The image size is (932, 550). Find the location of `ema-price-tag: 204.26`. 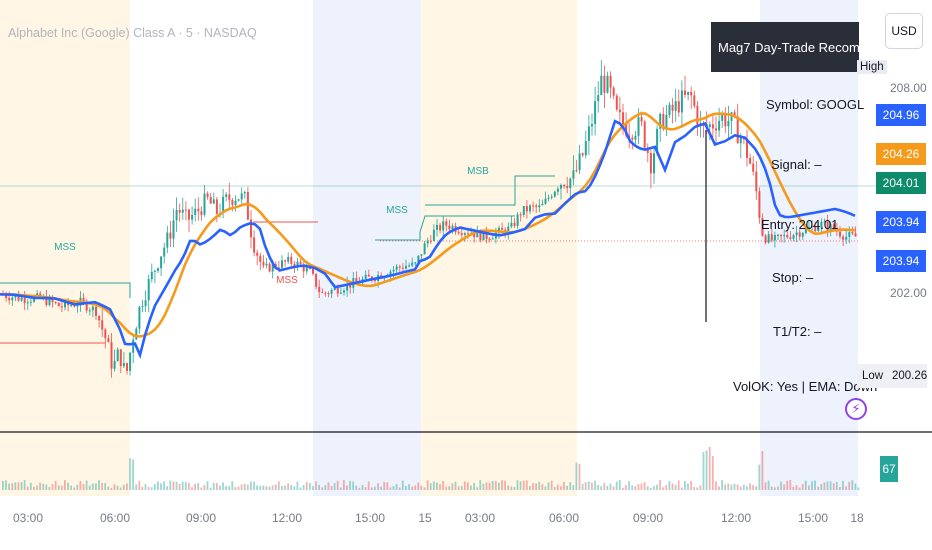

ema-price-tag: 204.26 is located at coordinates (901, 154).